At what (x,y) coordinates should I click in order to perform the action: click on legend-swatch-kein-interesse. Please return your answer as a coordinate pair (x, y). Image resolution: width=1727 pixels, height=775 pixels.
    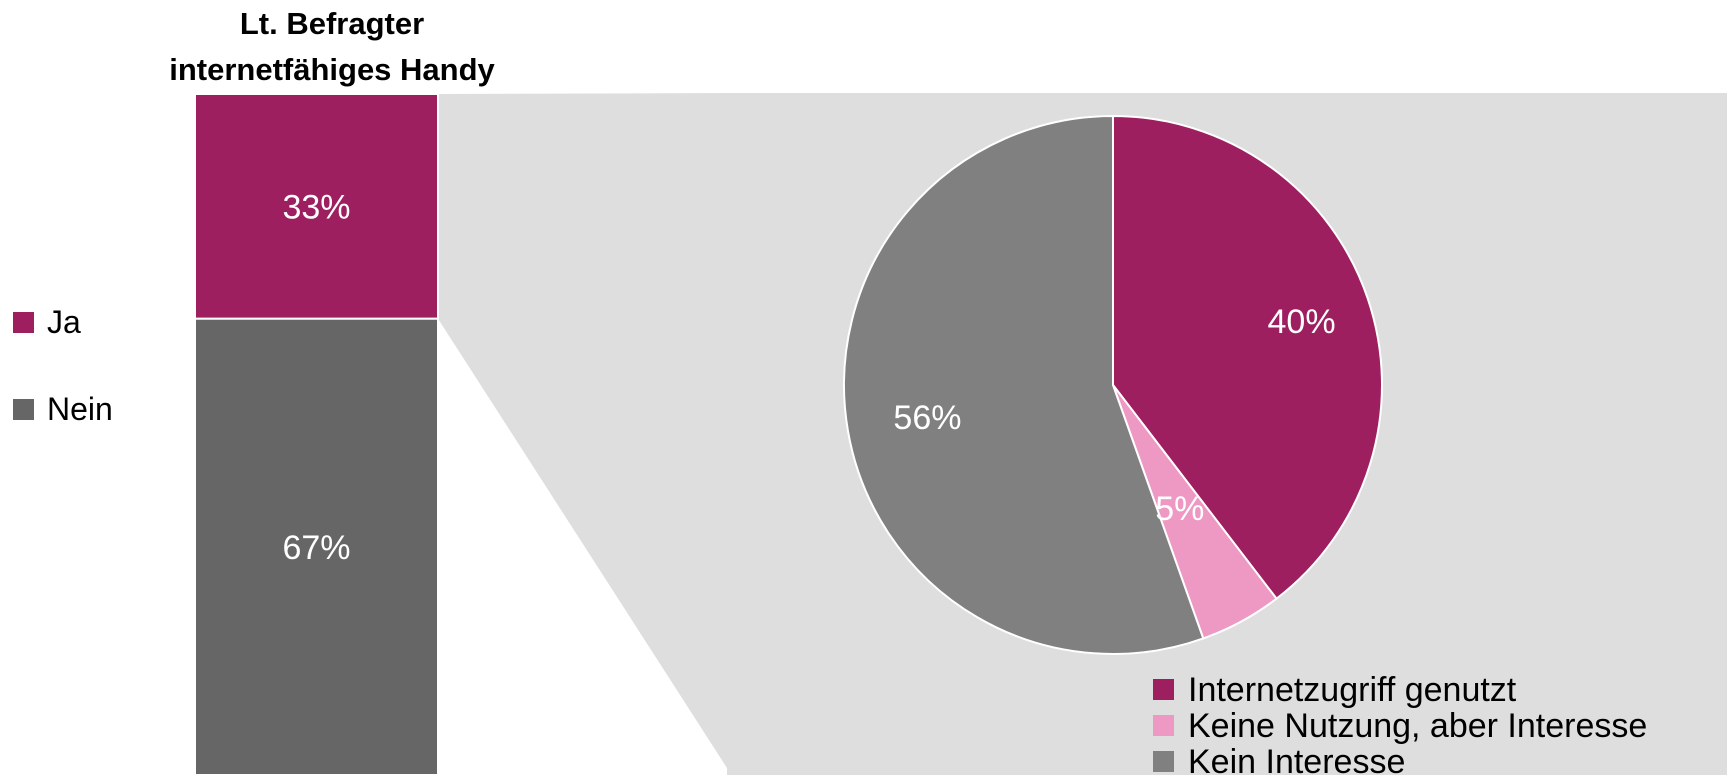
    Looking at the image, I should click on (1163, 761).